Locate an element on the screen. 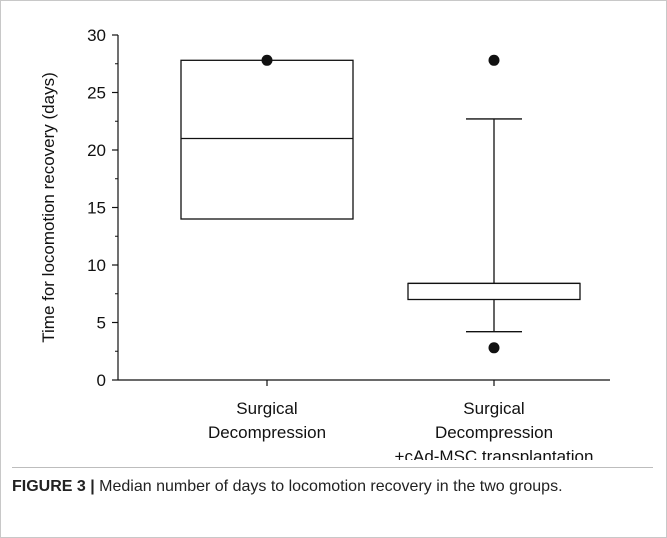  y-axis-label: Time for locomotion recovery (days) is located at coordinates (48, 207).